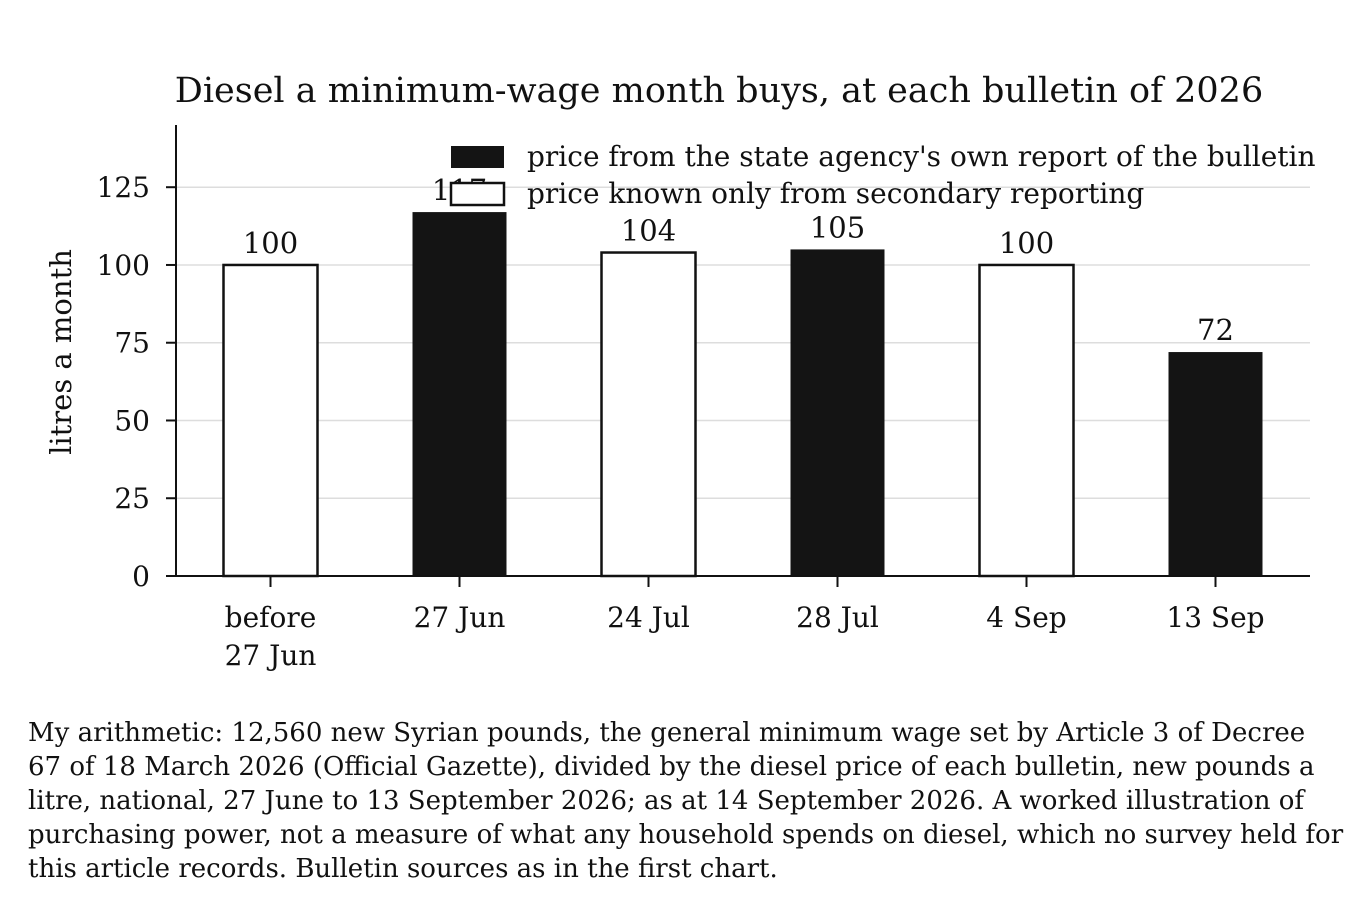  What do you see at coordinates (477, 194) in the screenshot?
I see `legend-swatch-secondary` at bounding box center [477, 194].